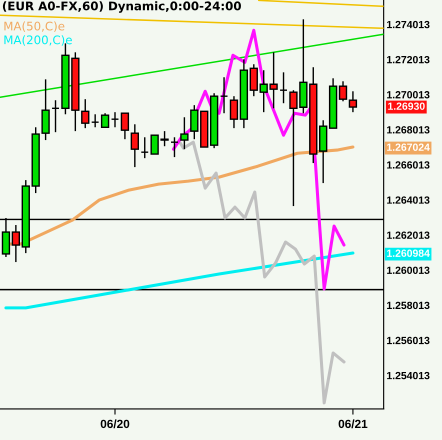  I want to click on y-tick-label: 1.272013, so click(408, 60).